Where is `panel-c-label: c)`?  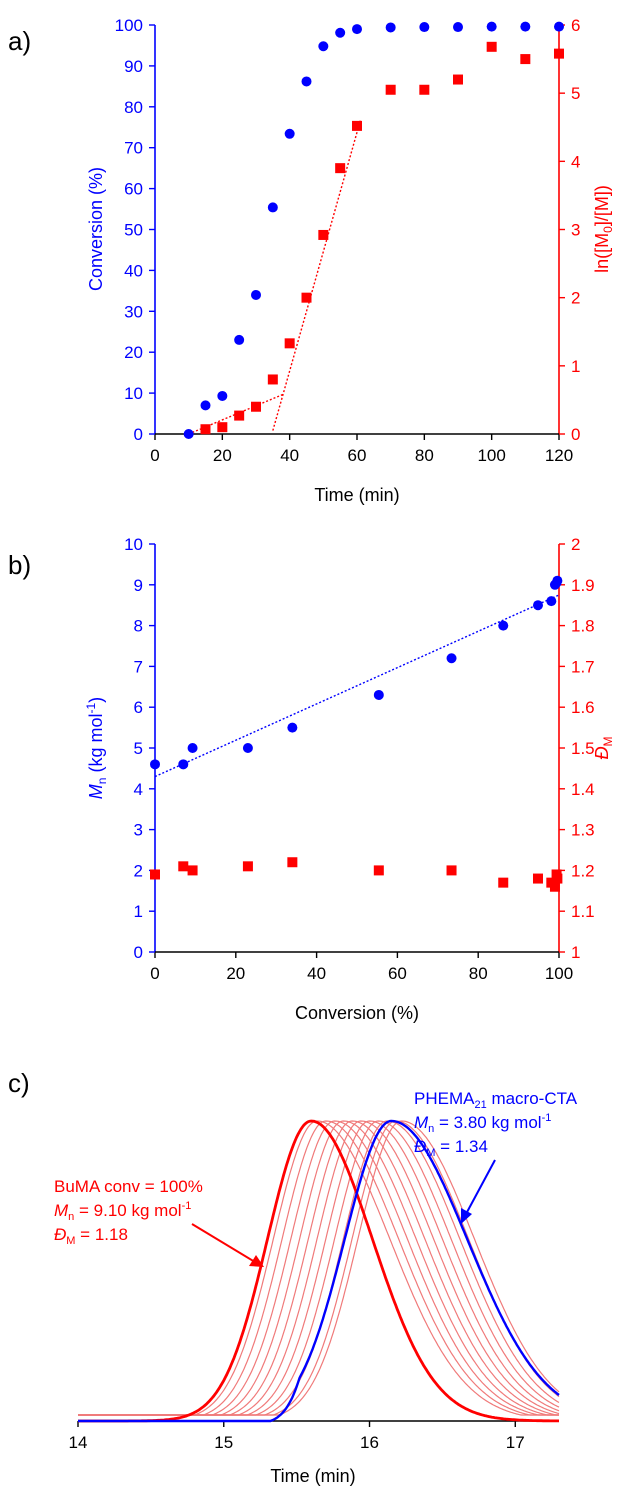 panel-c-label: c) is located at coordinates (19, 1083).